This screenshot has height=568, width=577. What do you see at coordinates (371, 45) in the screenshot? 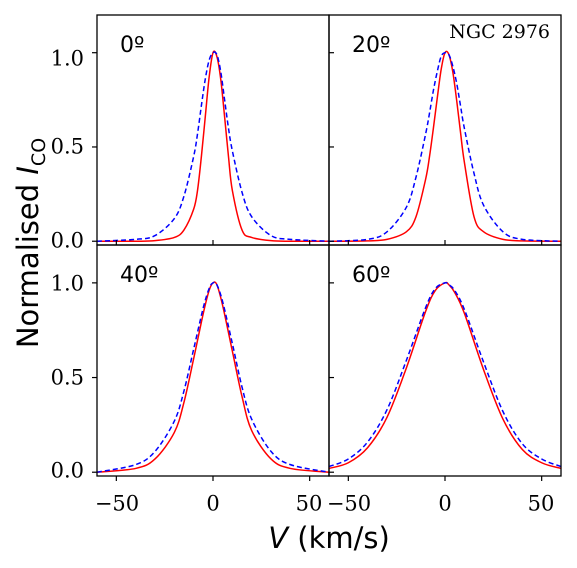
I see `panel-label-20deg: 20º` at bounding box center [371, 45].